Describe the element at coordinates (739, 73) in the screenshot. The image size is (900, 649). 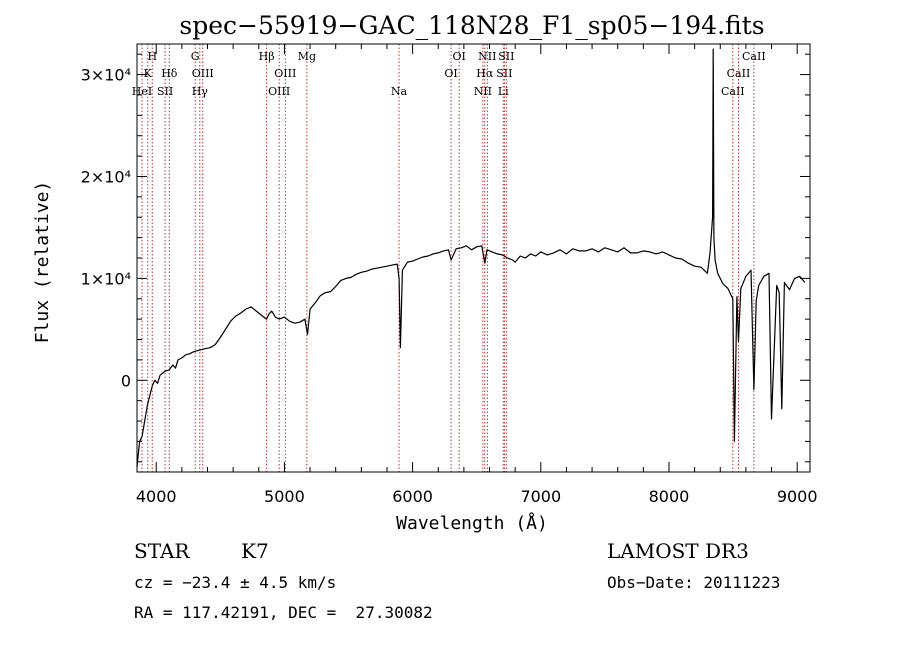
I see `line-marker-label-22: CaII` at that location.